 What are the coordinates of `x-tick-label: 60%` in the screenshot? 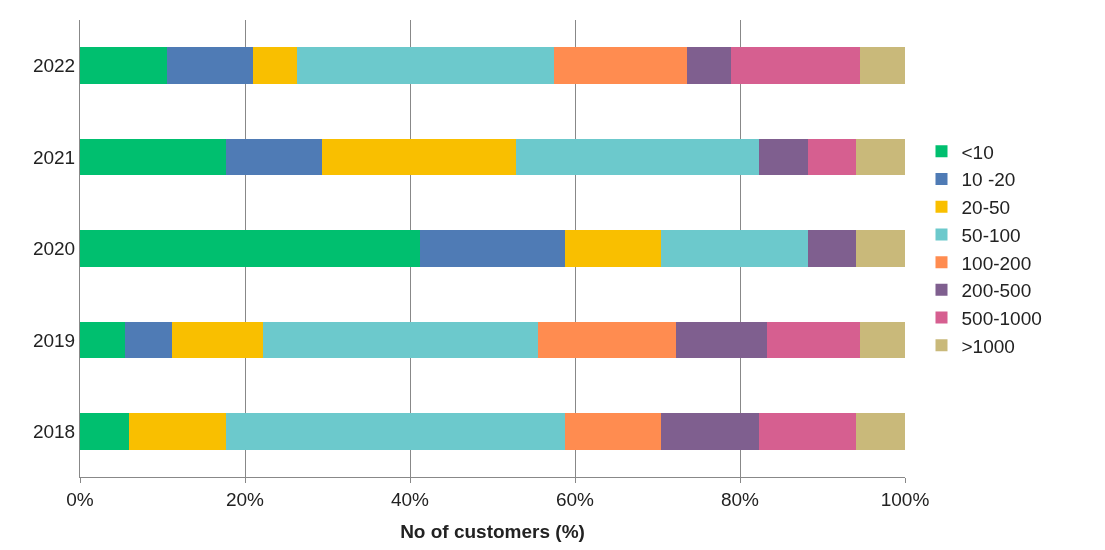 It's located at (575, 499).